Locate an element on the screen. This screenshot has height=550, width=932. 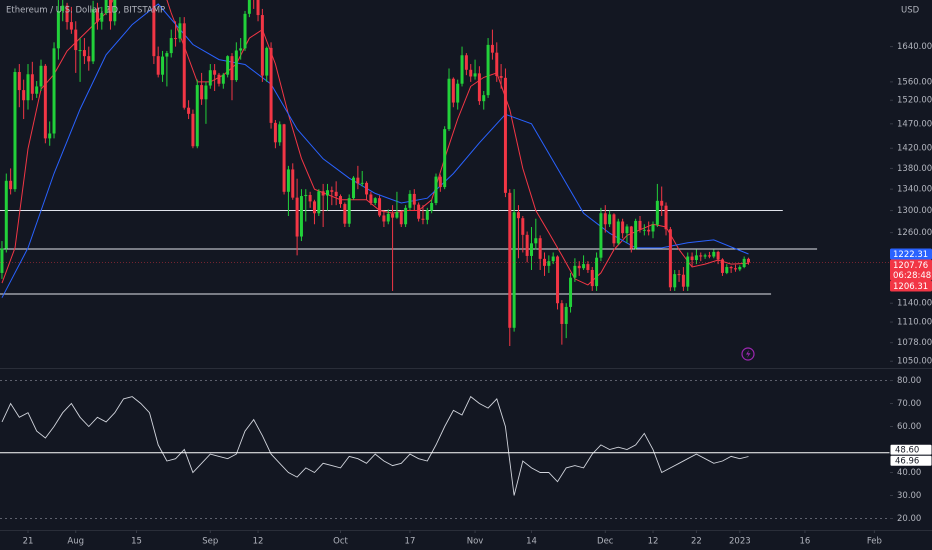
y-tick-label: 1300.00 is located at coordinates (914, 211).